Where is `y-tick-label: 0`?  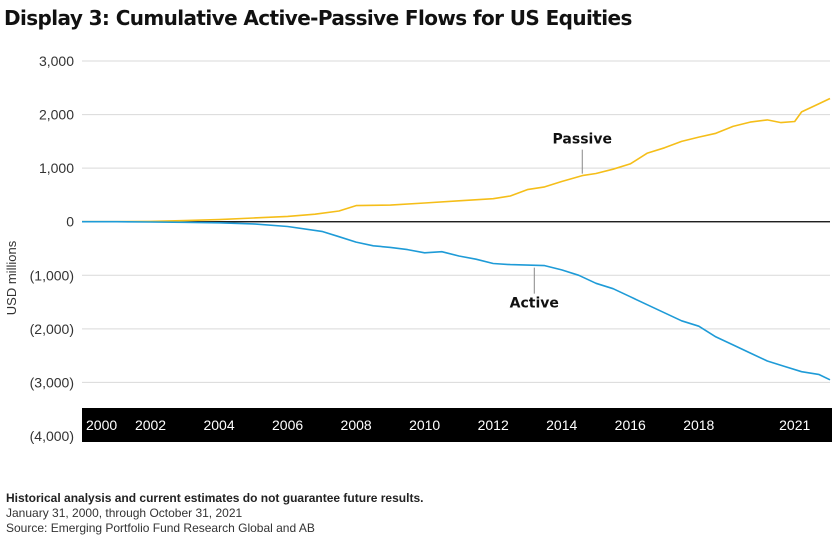
y-tick-label: 0 is located at coordinates (70, 222).